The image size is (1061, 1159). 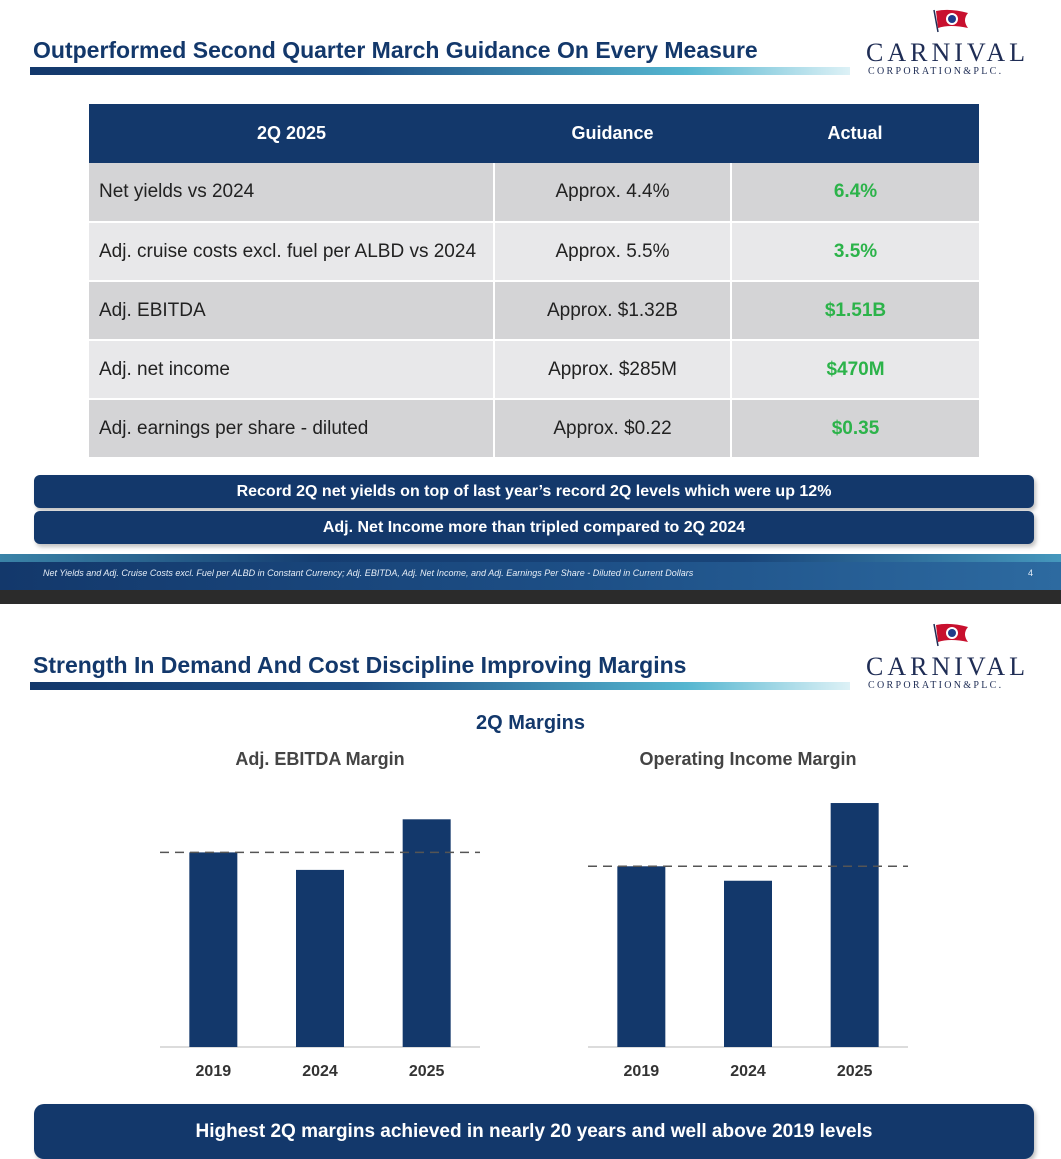 I want to click on row-guidance: Approx. $0.22, so click(x=613, y=429).